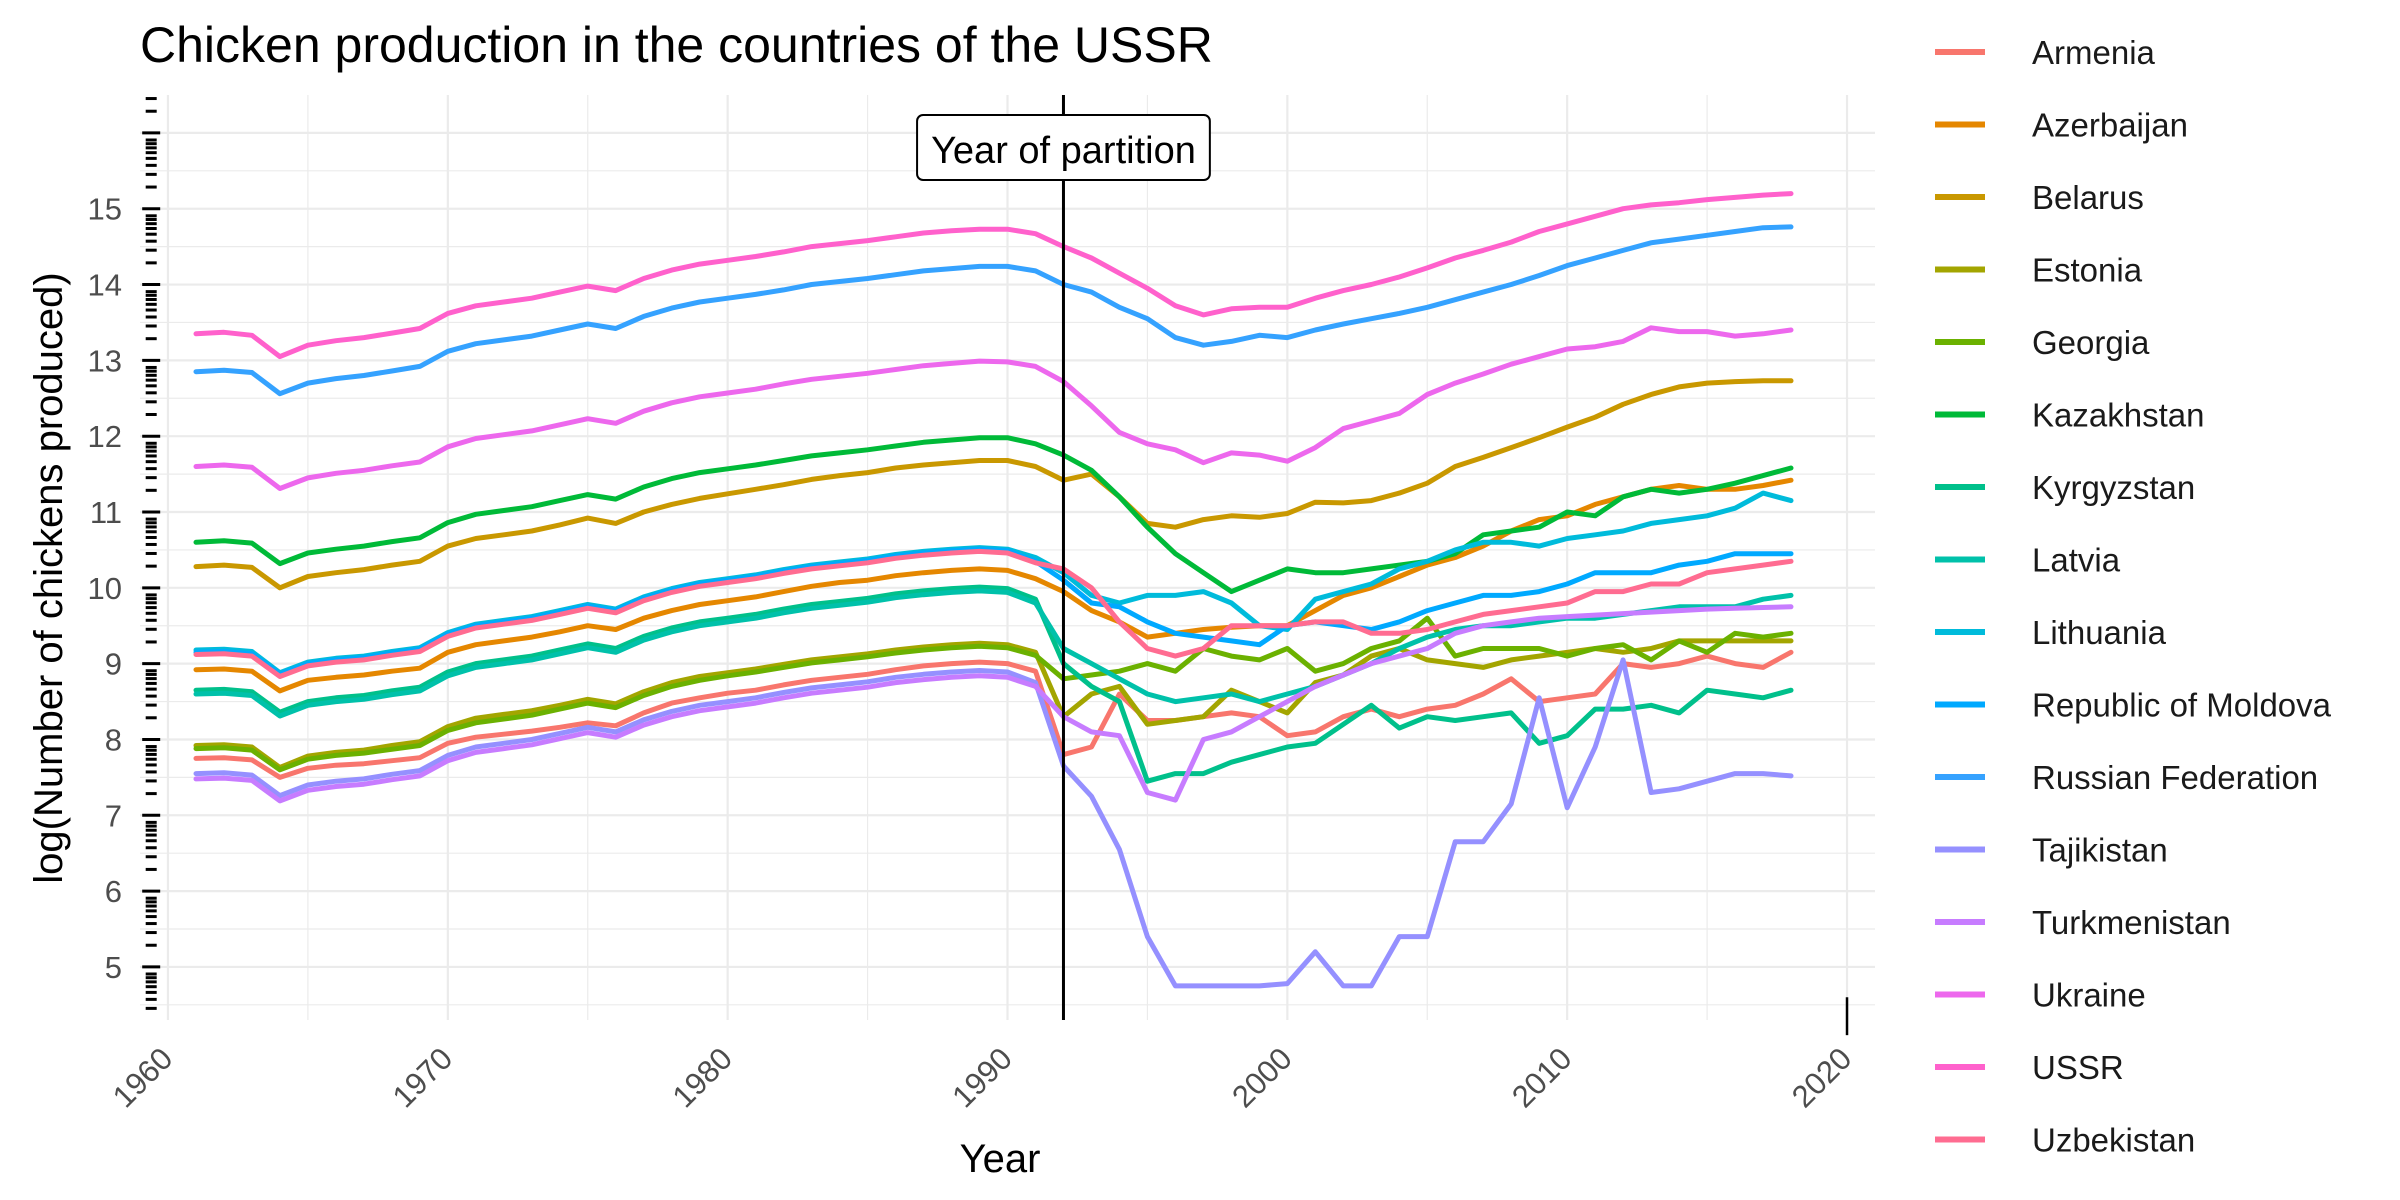  Describe the element at coordinates (113, 664) in the screenshot. I see `y-tick-label: 9` at that location.